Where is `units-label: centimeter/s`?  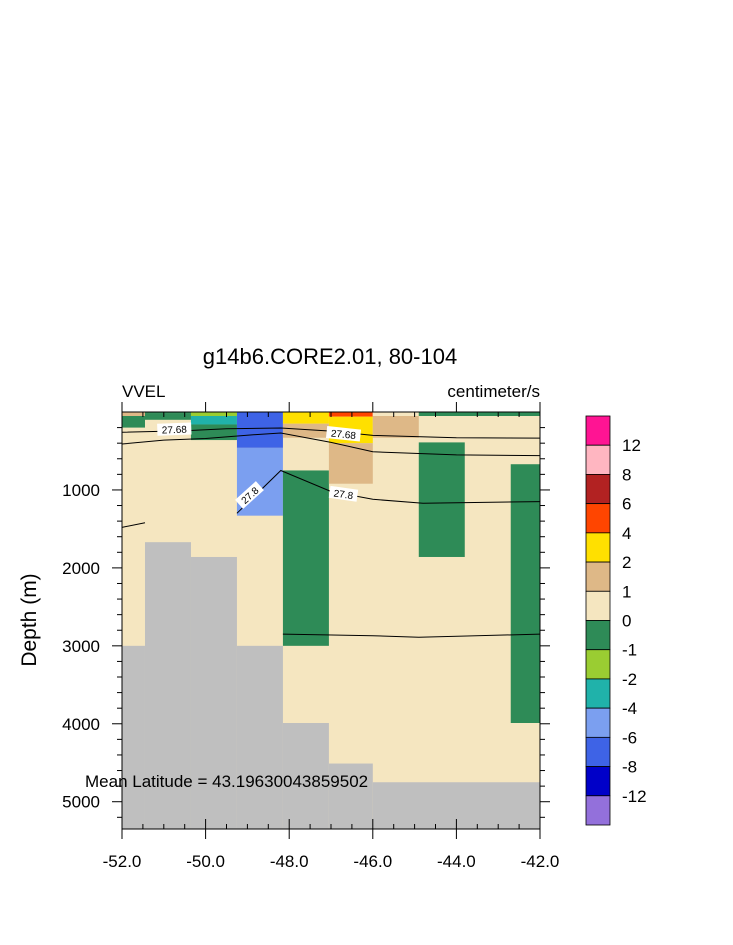 units-label: centimeter/s is located at coordinates (493, 391).